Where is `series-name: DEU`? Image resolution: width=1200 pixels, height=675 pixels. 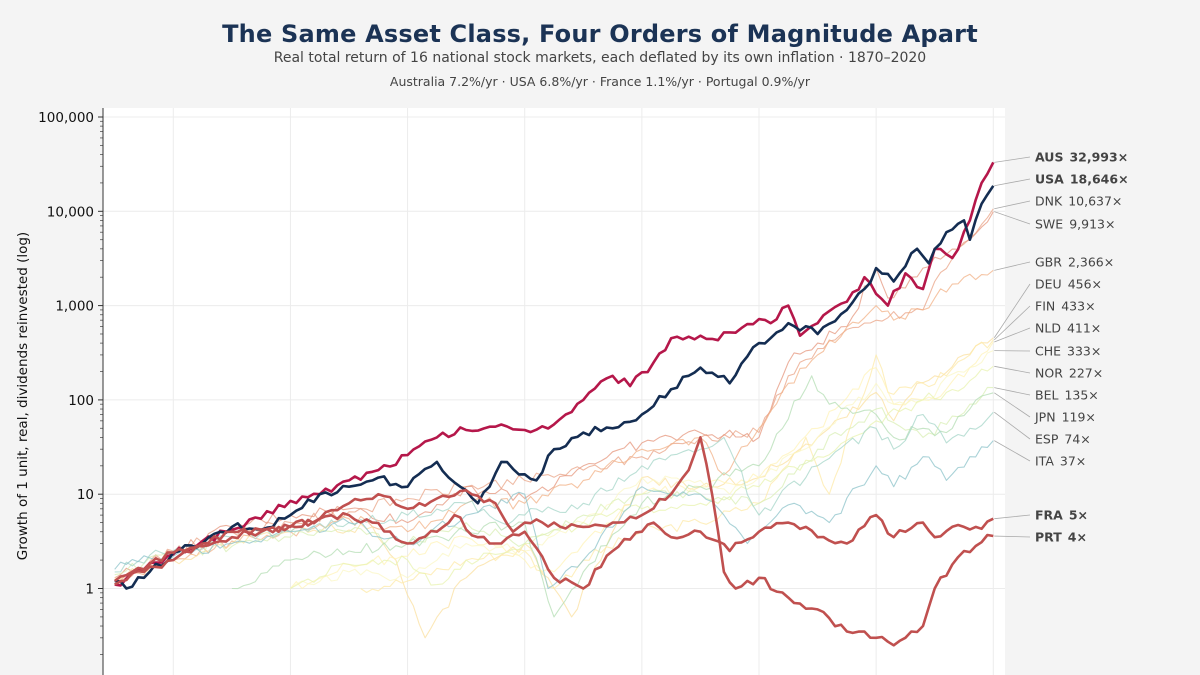 series-name: DEU is located at coordinates (1048, 284).